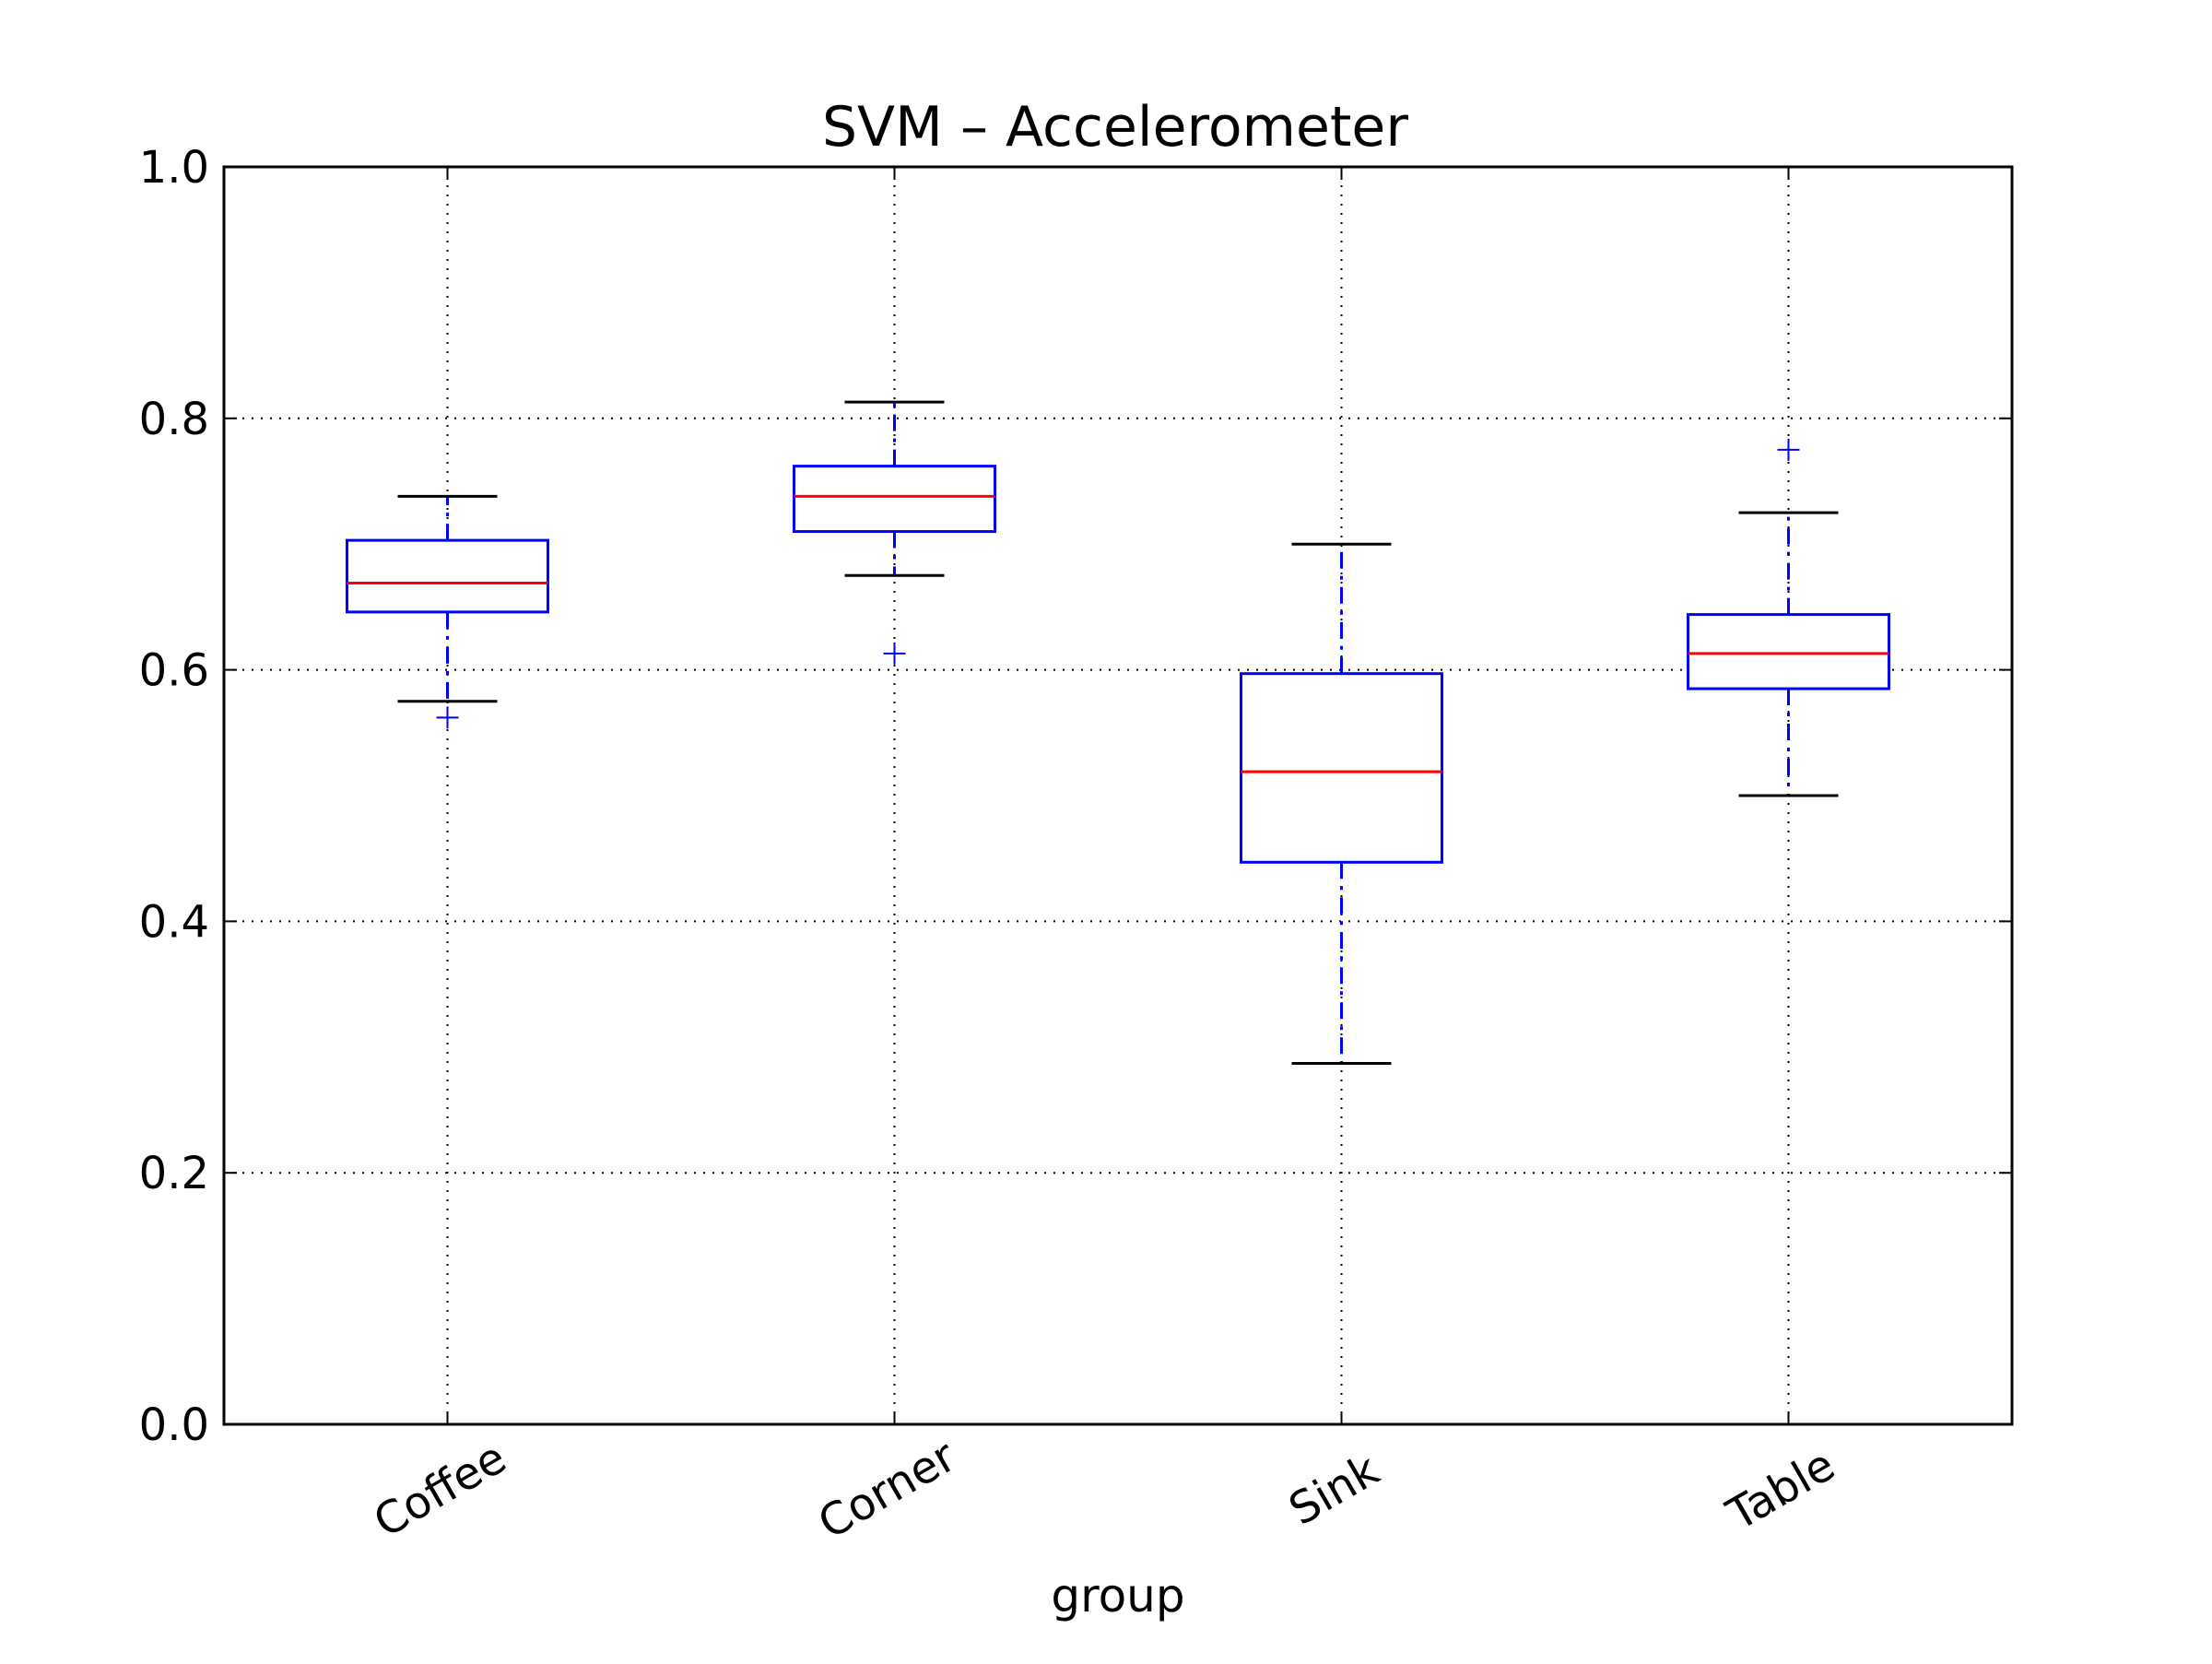 This screenshot has width=2212, height=1664. What do you see at coordinates (174, 1425) in the screenshot?
I see `y-tick-label: 0.0` at bounding box center [174, 1425].